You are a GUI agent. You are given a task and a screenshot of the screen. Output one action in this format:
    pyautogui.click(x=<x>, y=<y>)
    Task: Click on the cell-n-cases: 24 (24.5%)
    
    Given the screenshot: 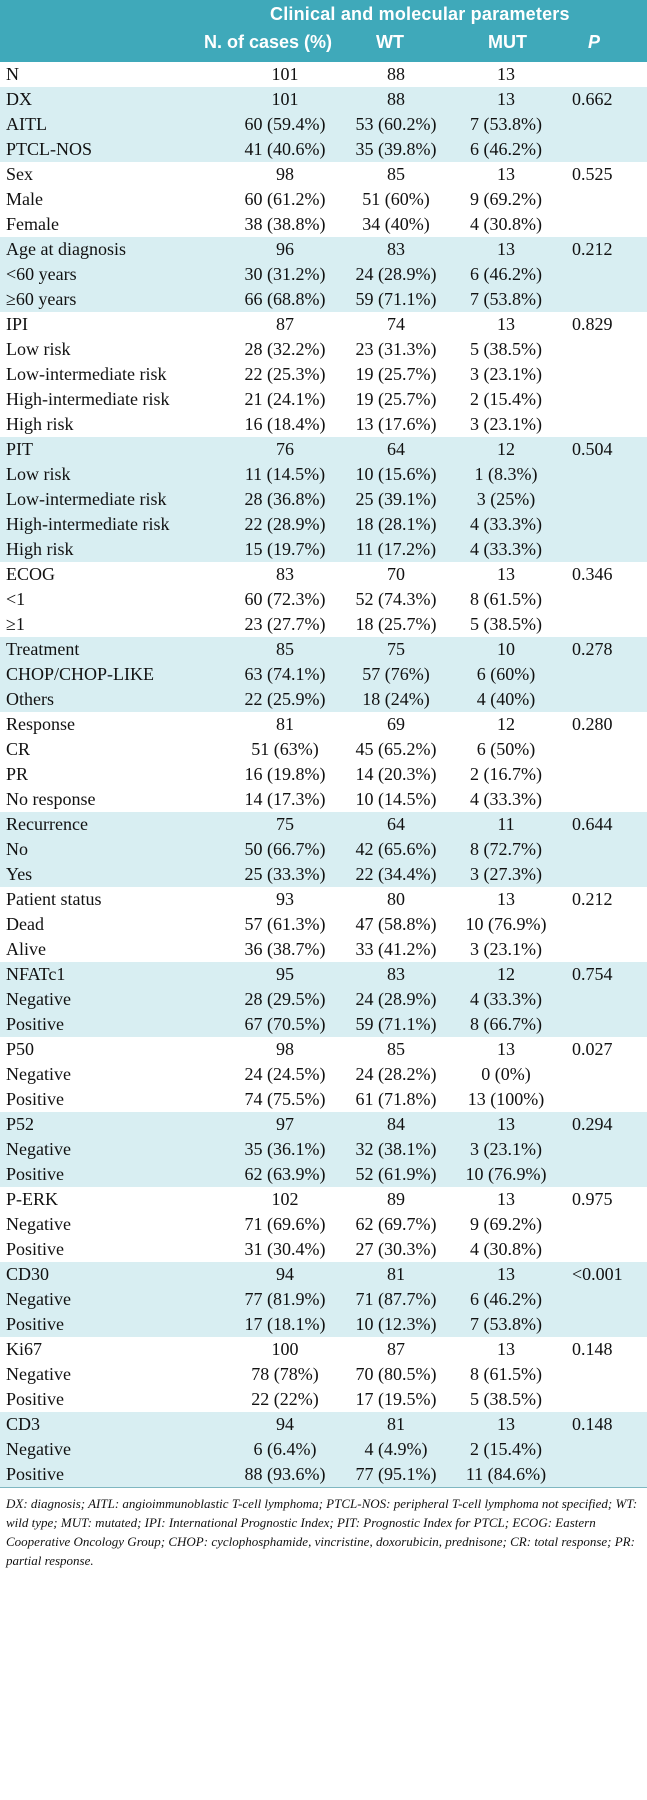 What is the action you would take?
    pyautogui.click(x=285, y=1074)
    